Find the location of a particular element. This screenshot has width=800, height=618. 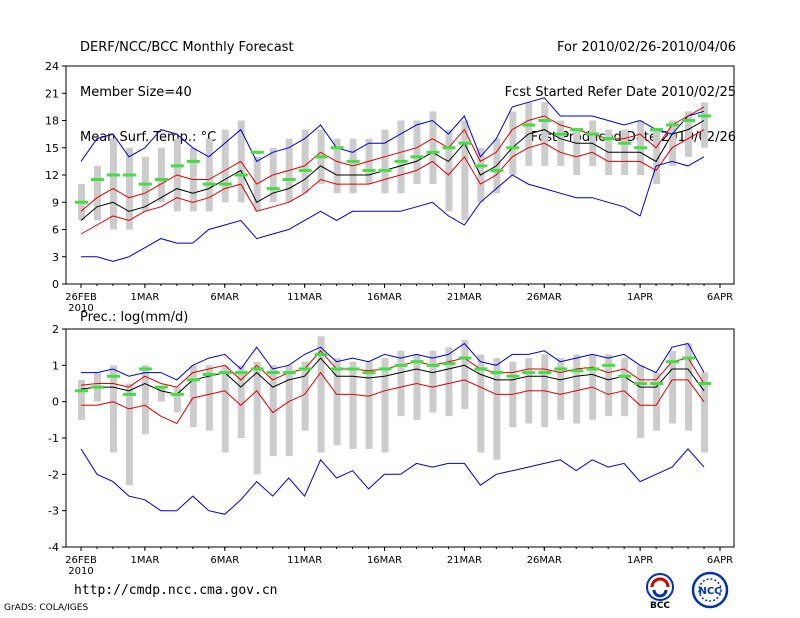

y-tick-label: -3 is located at coordinates (53, 511).